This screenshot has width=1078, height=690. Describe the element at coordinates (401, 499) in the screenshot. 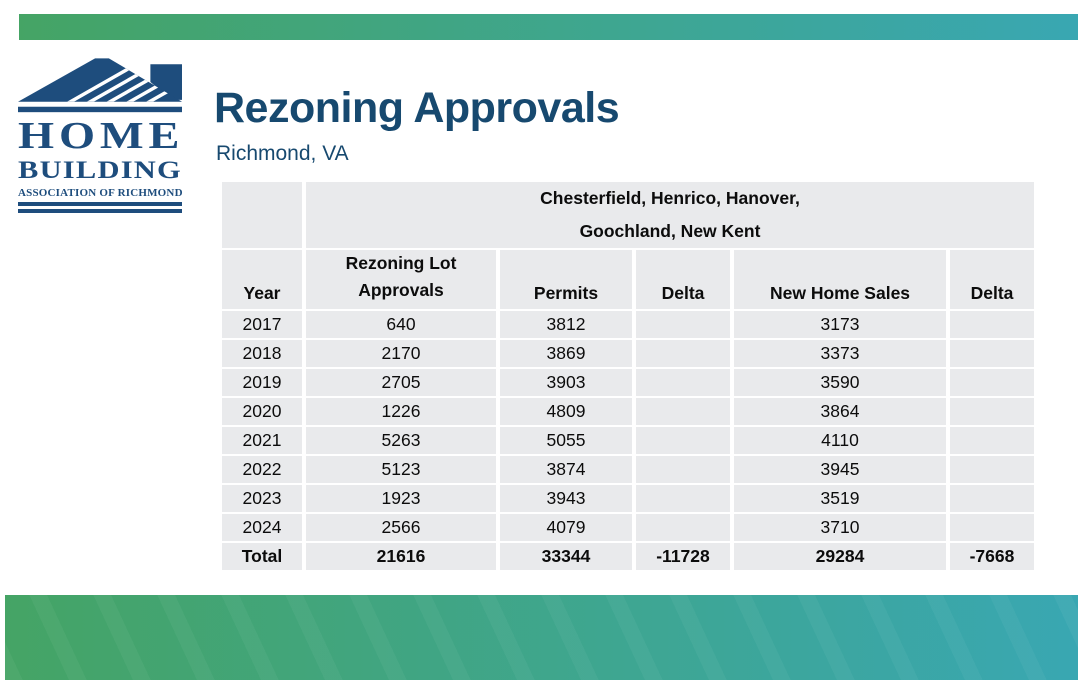

I see `rezoning-cell: 1923` at that location.